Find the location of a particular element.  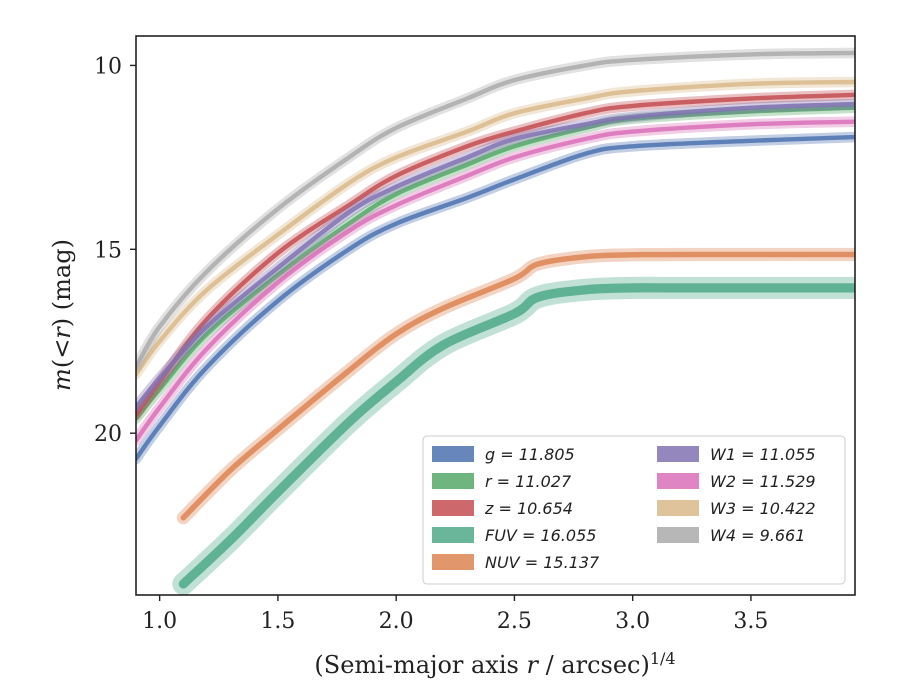

legend-label-r: r = 11.027 is located at coordinates (528, 481).